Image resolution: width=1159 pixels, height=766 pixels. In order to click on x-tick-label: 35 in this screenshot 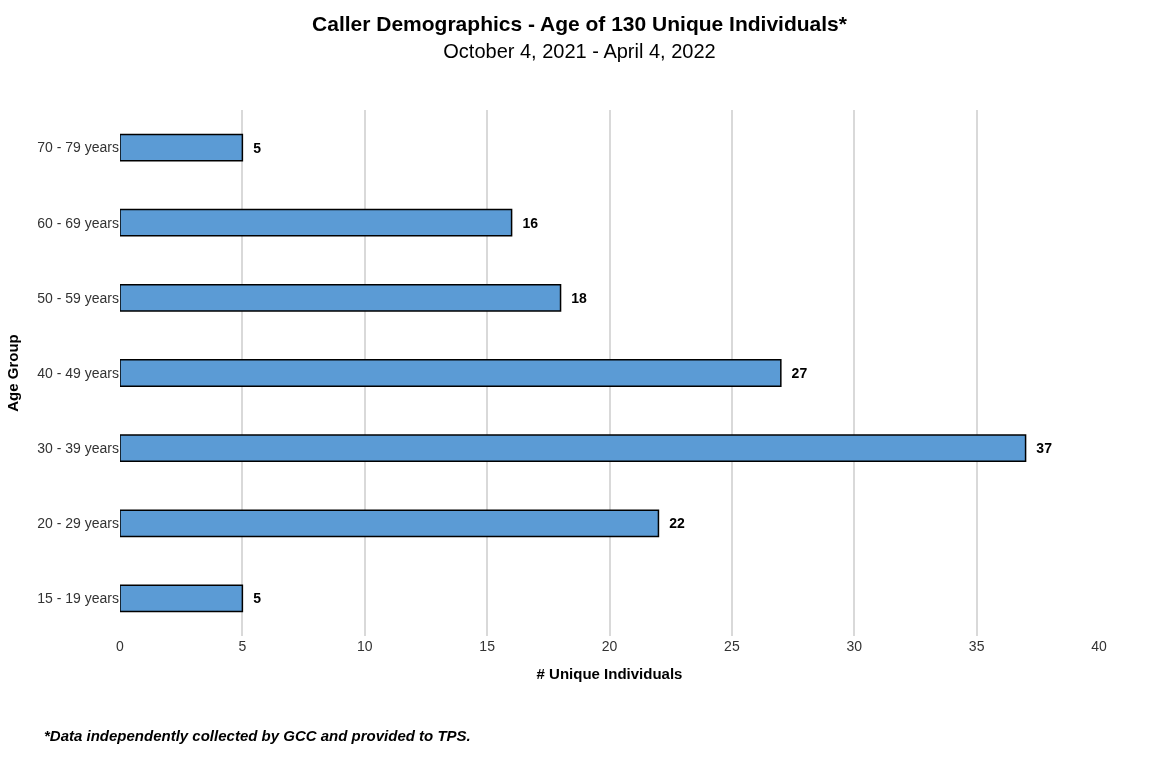, I will do `click(976, 646)`.